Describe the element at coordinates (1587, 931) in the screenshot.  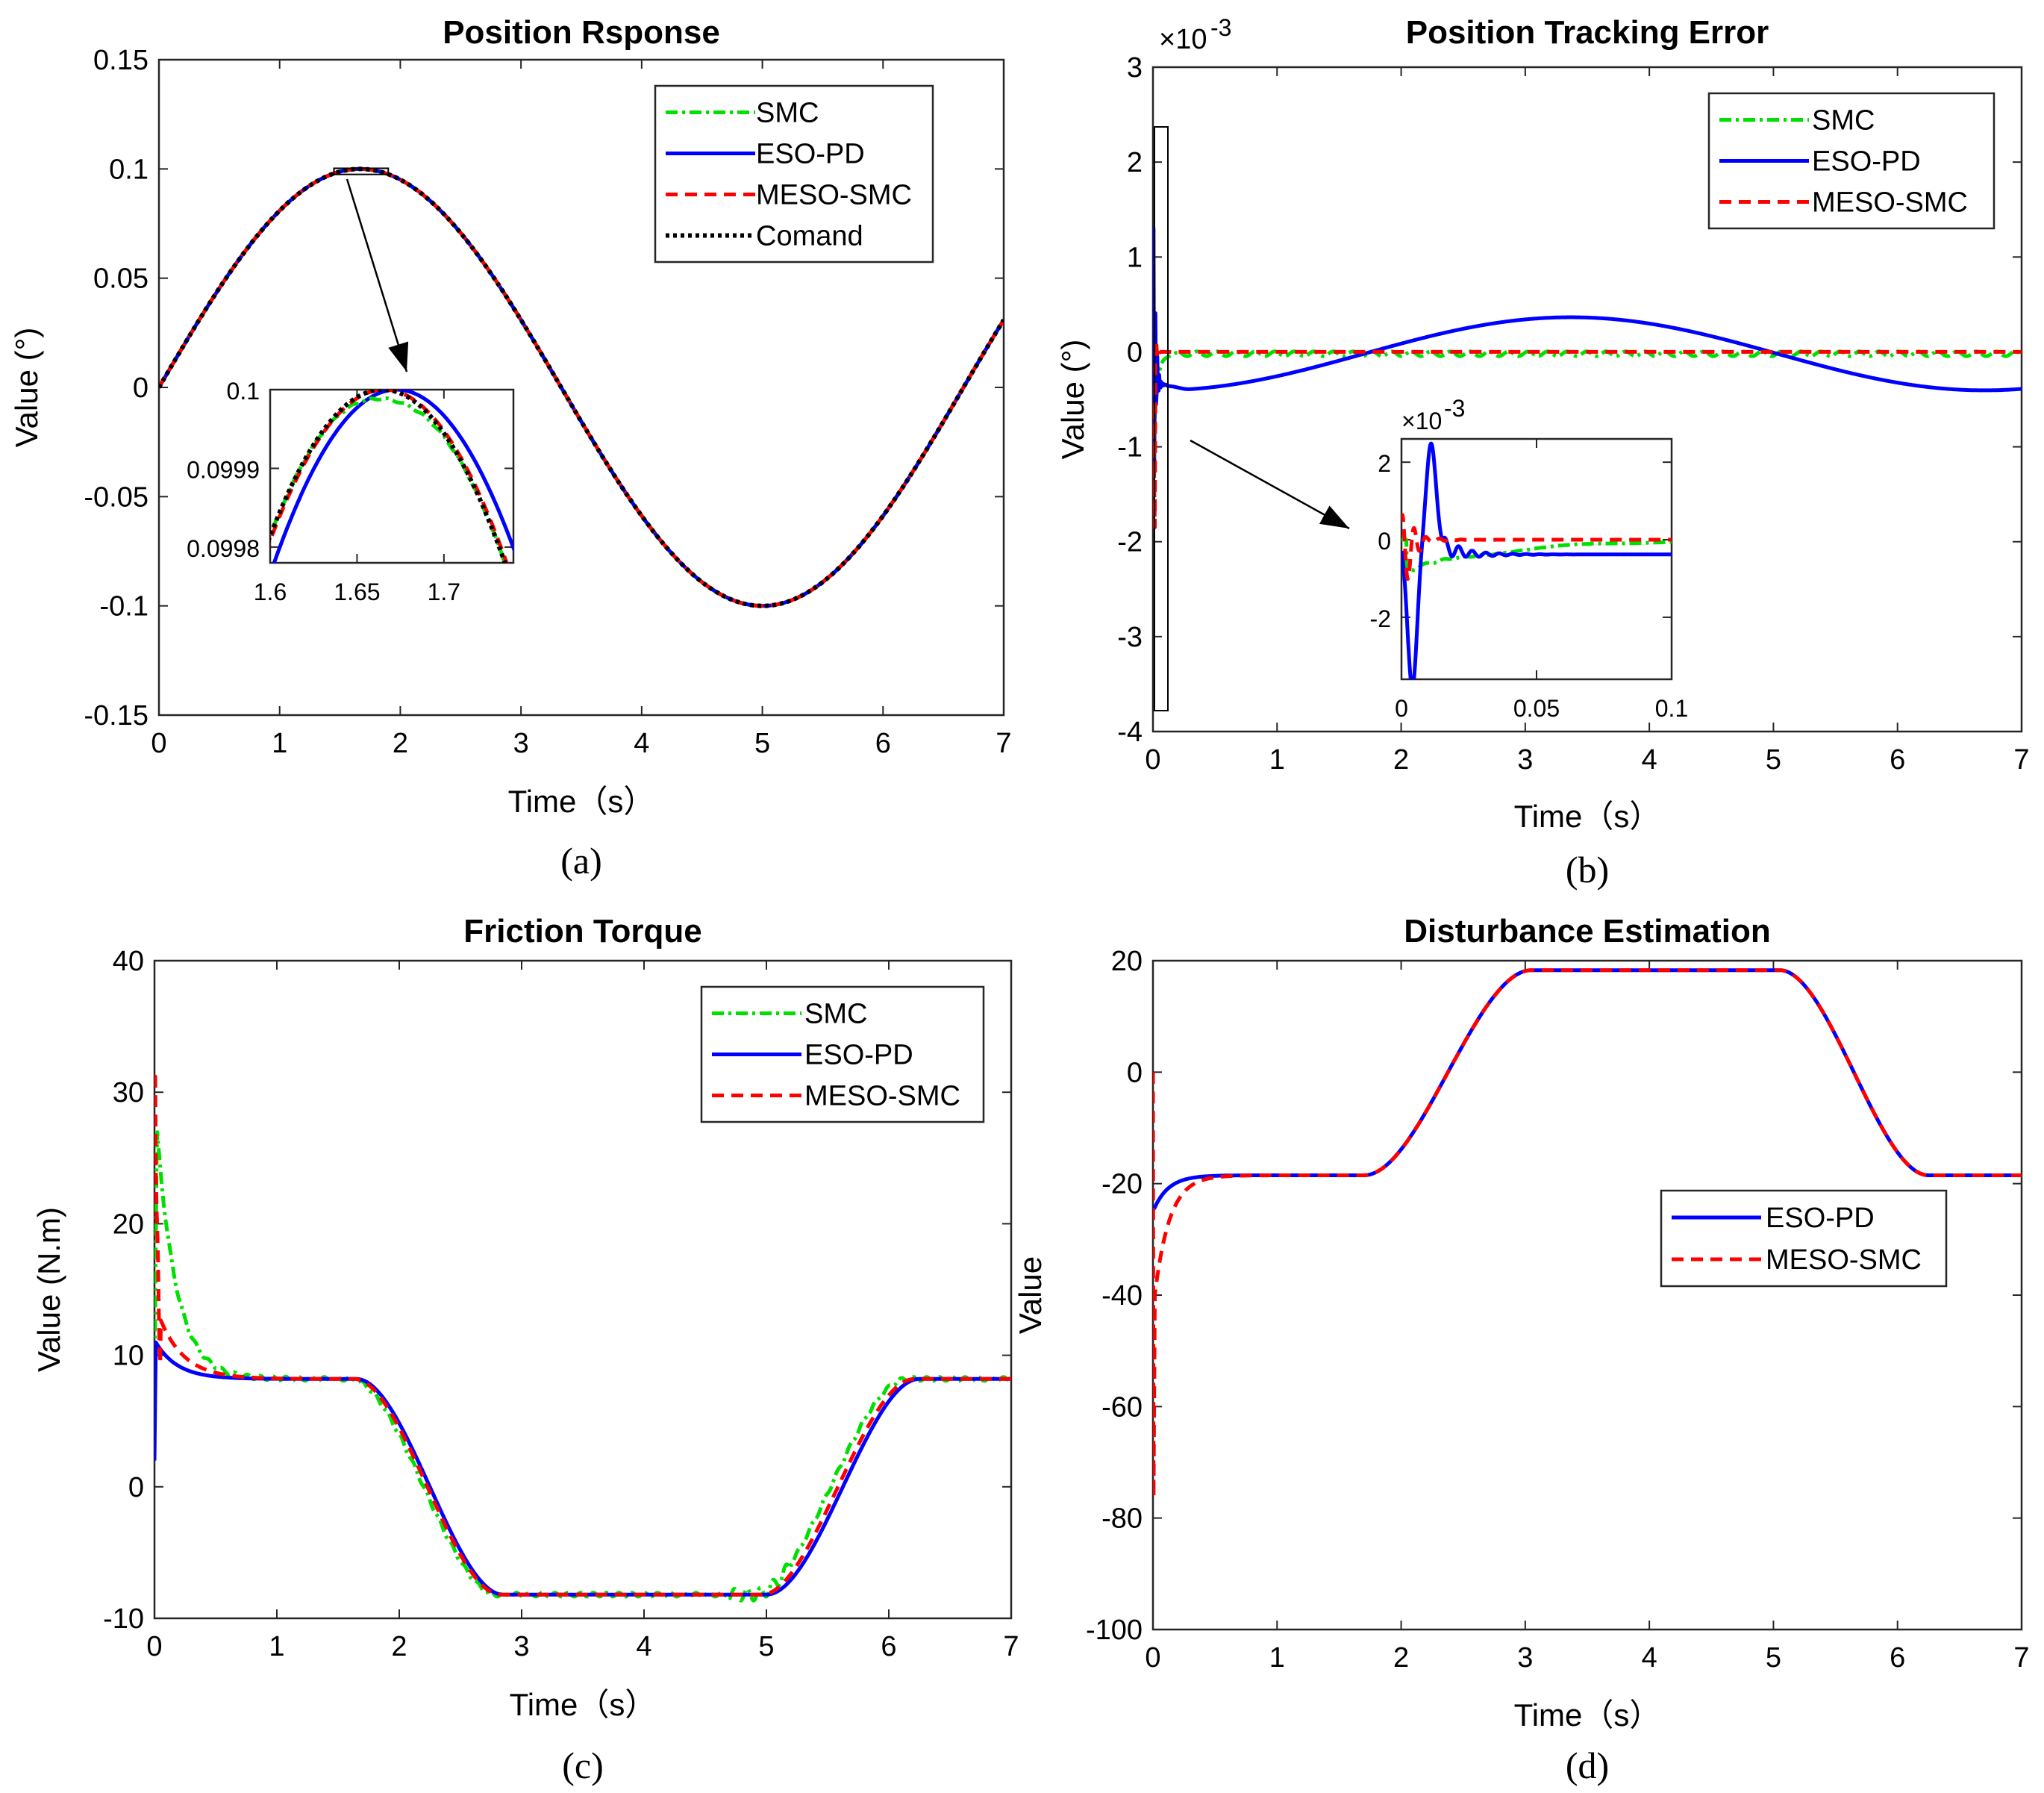
I see `chart-title: Disturbance Estimation` at that location.